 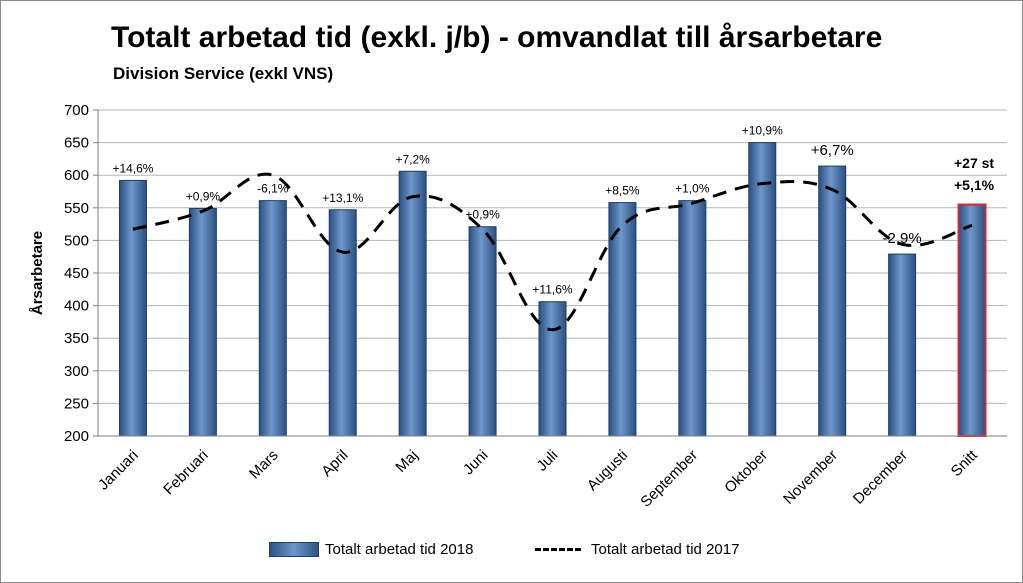 I want to click on x-tick-label: Januari, so click(x=118, y=470).